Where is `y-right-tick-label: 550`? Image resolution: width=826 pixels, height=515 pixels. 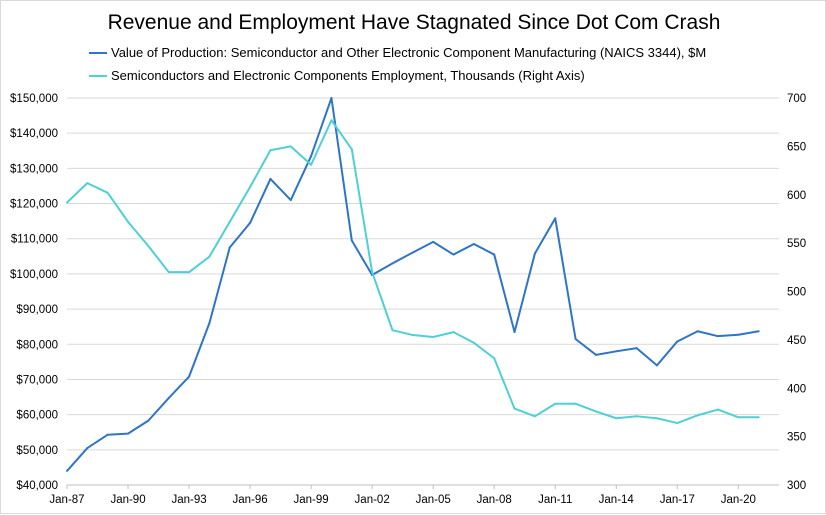
y-right-tick-label: 550 is located at coordinates (796, 244).